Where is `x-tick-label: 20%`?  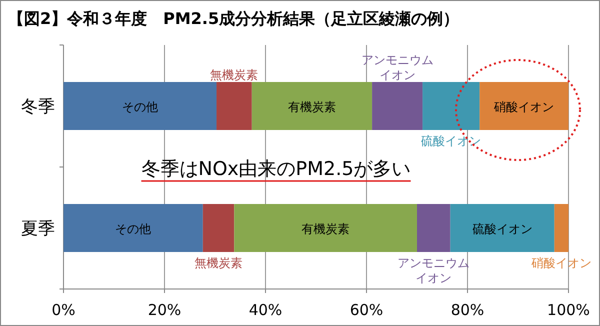 x-tick-label: 20% is located at coordinates (165, 310).